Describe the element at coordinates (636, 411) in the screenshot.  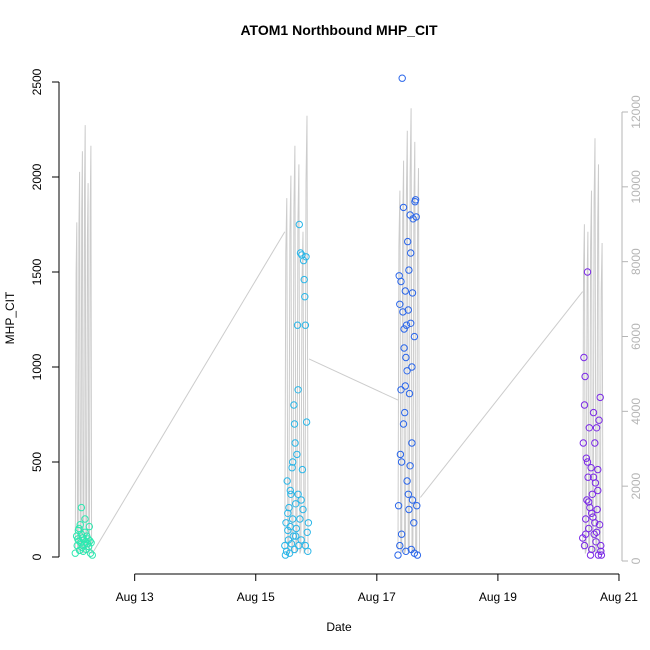
I see `y2-tick-label: 4000` at that location.